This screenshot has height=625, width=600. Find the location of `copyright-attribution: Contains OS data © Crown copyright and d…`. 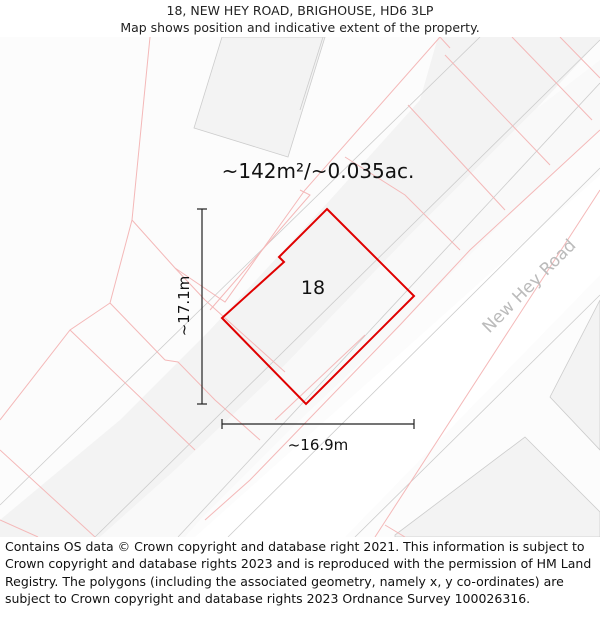

copyright-attribution: Contains OS data © Crown copyright and d… is located at coordinates (298, 572).